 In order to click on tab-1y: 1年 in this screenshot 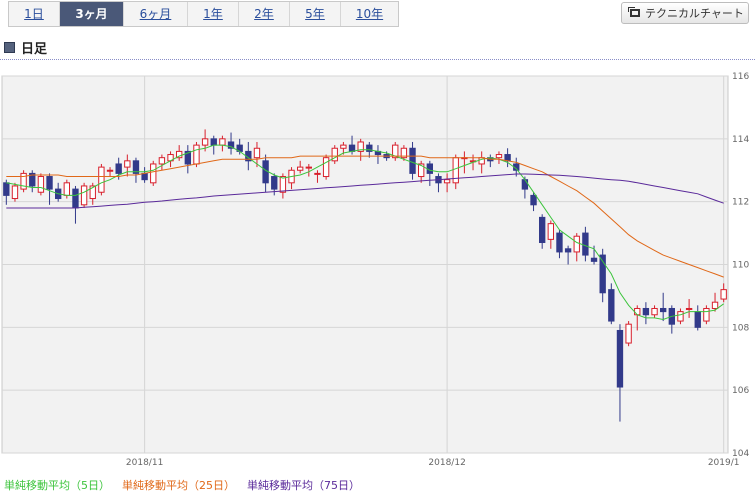, I will do `click(213, 14)`.